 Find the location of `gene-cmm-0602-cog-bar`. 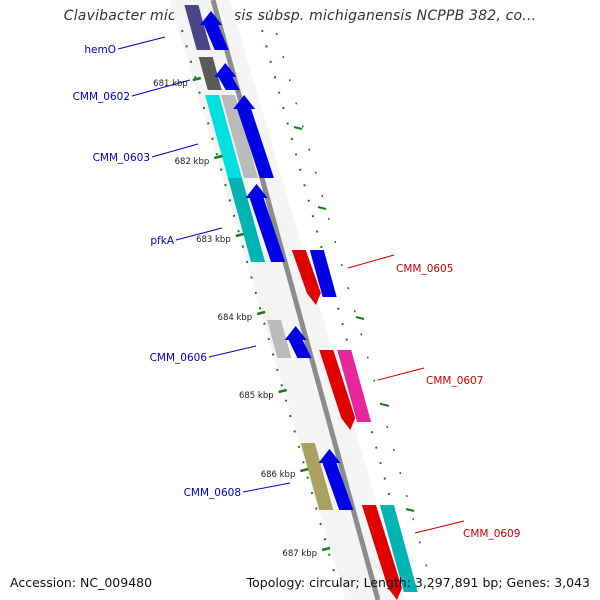

gene-cmm-0602-cog-bar is located at coordinates (210, 73).